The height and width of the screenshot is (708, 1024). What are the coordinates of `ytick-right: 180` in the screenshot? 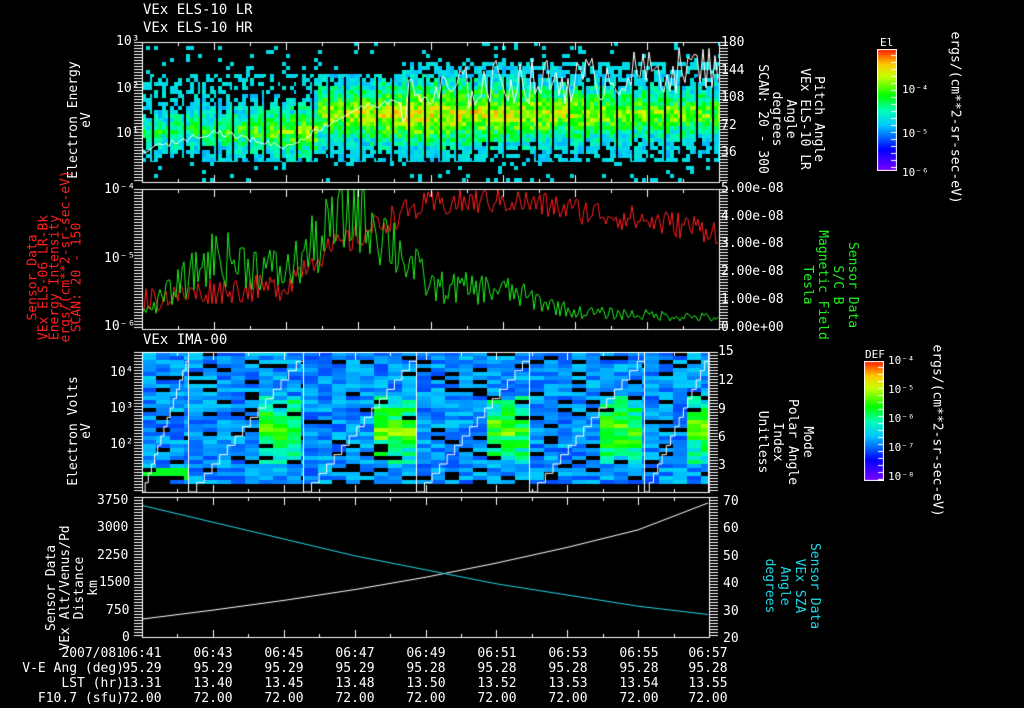 It's located at (733, 42).